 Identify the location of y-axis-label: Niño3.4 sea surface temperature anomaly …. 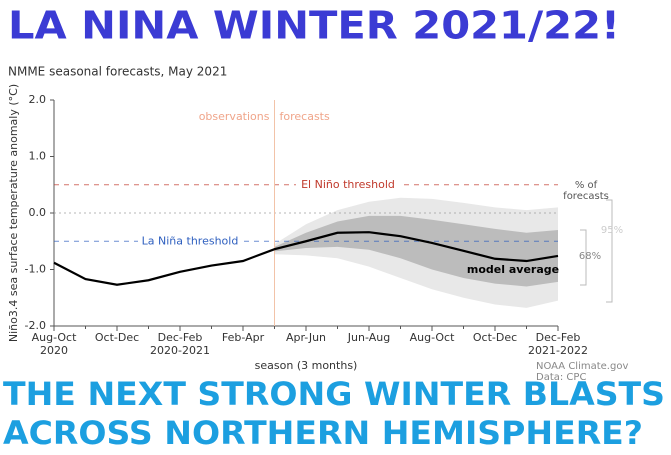
(13, 213).